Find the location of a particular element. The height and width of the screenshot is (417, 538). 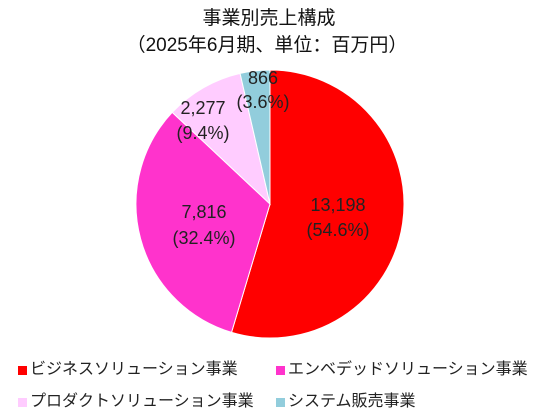

data-label-value: 13,198 is located at coordinates (337, 205).